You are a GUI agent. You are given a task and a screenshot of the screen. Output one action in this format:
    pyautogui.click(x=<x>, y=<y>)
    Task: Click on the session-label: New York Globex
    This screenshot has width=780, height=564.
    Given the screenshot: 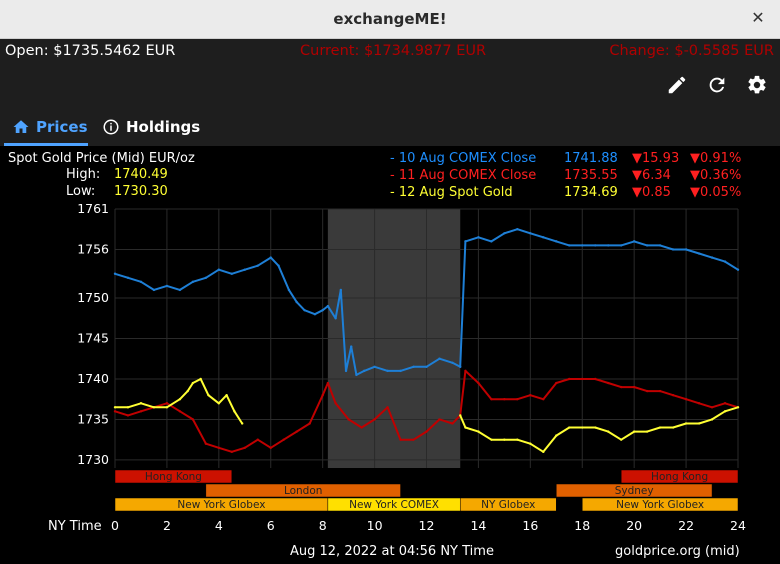 What is the action you would take?
    pyautogui.click(x=221, y=505)
    